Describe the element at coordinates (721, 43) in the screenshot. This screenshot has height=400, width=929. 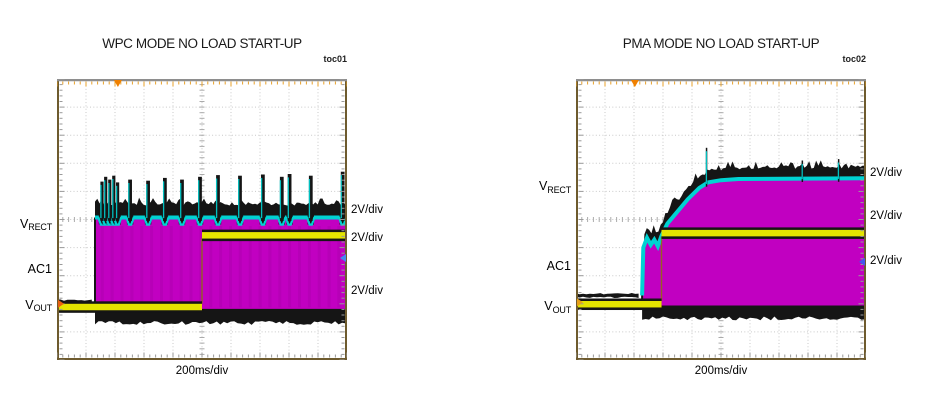
I see `chart-title: PMA MODE NO LOAD START-UP` at that location.